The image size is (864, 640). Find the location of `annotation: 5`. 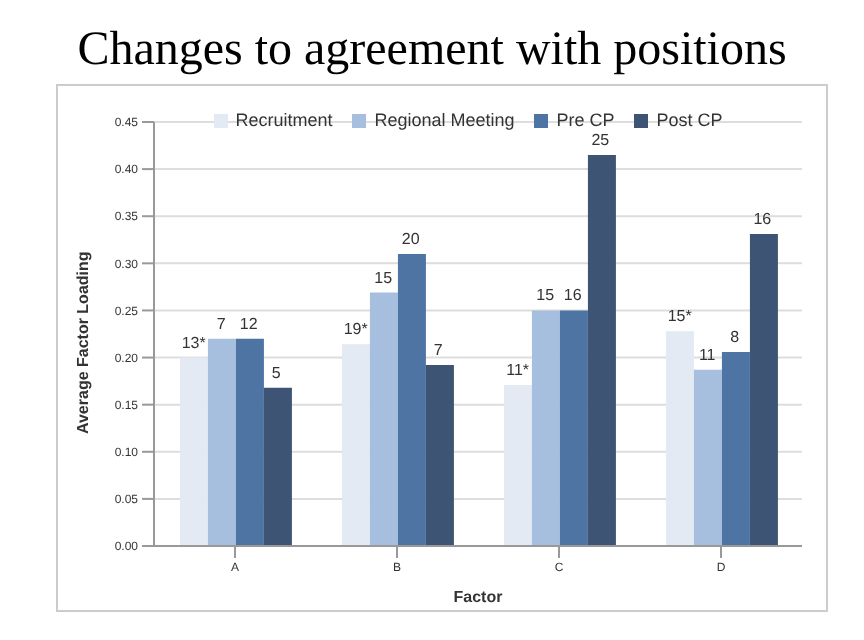

annotation: 5 is located at coordinates (276, 372).